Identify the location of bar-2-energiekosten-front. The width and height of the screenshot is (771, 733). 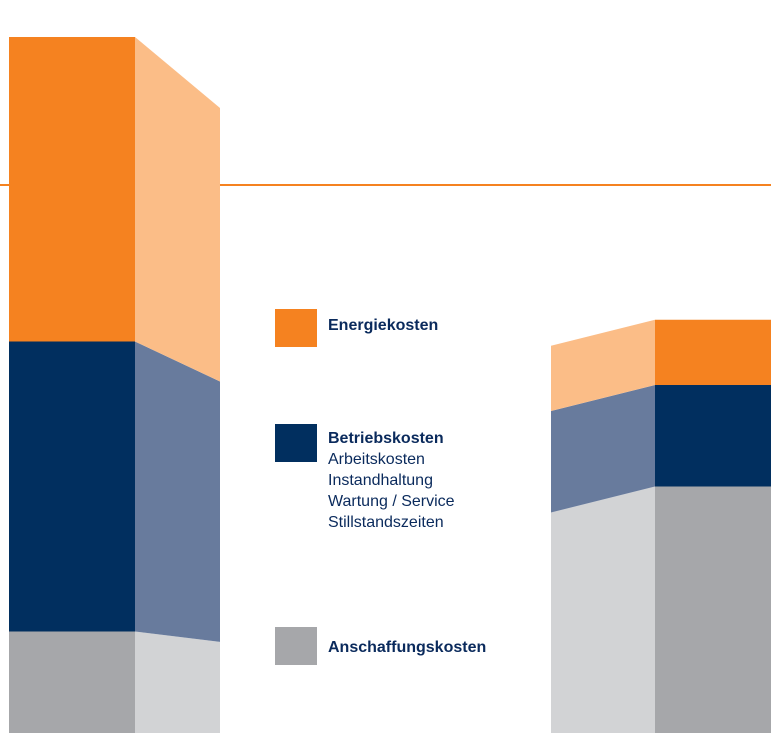
(713, 352).